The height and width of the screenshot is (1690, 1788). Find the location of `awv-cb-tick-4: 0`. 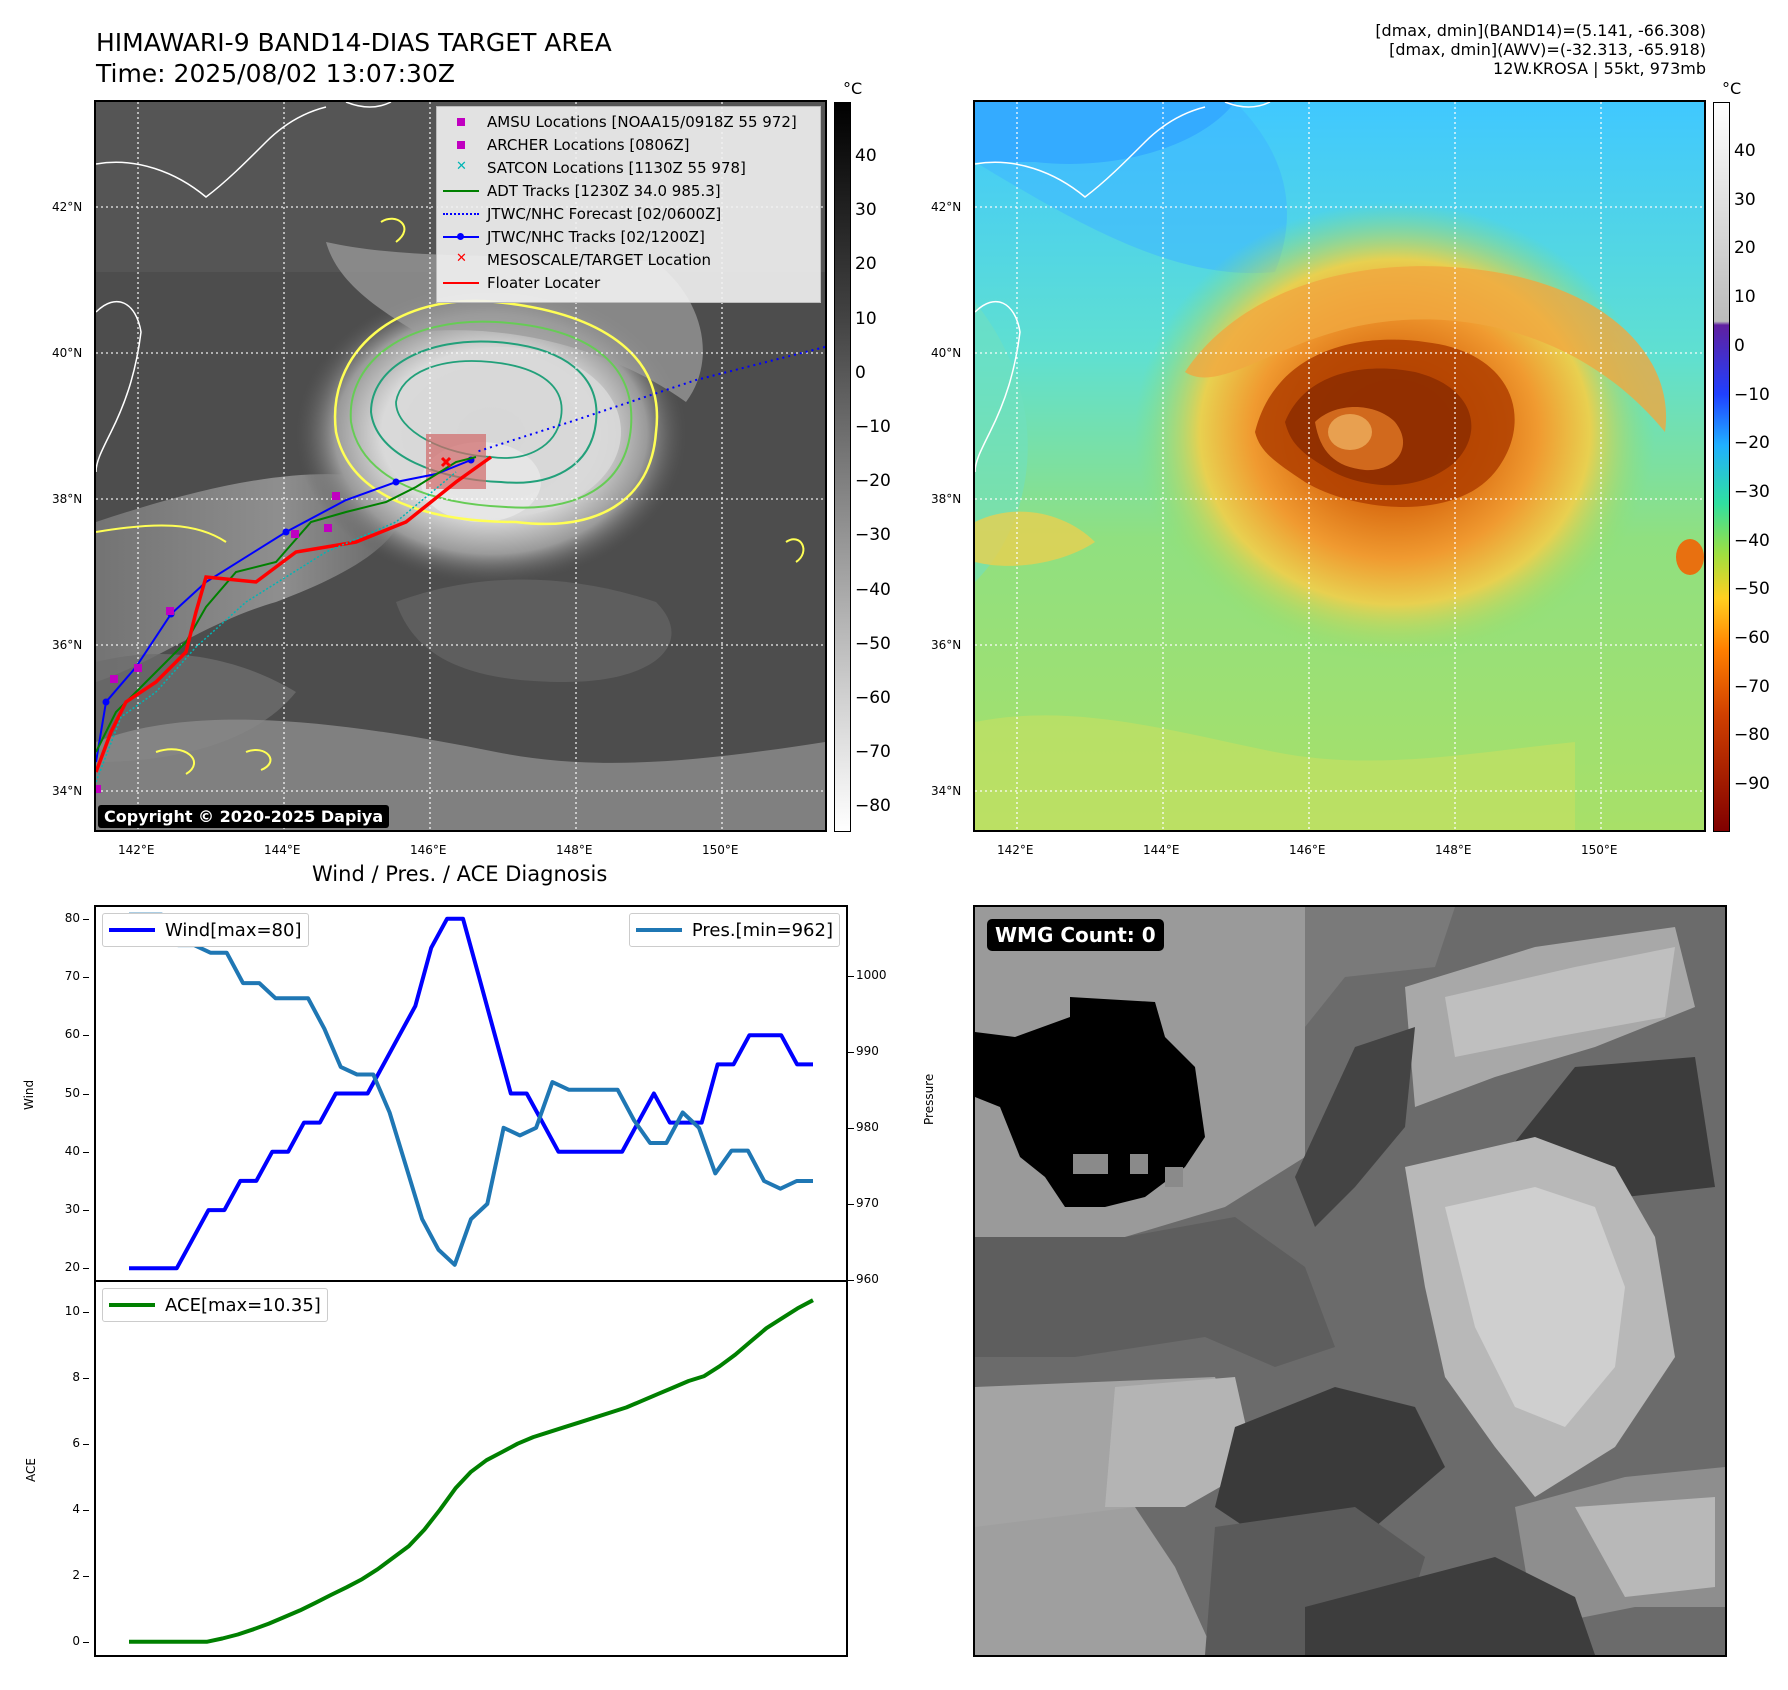

awv-cb-tick-4: 0 is located at coordinates (1739, 345).